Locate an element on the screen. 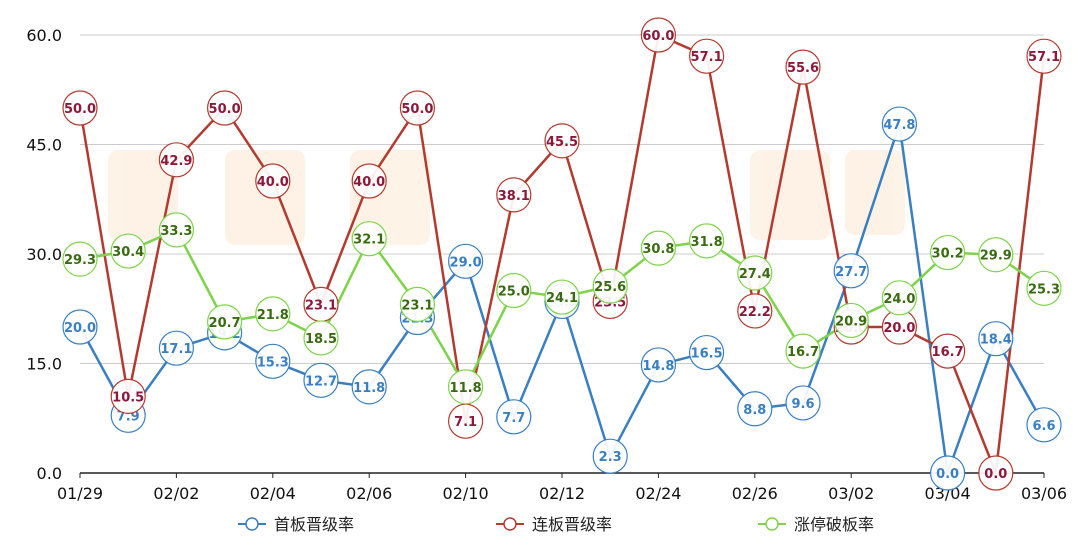 The width and height of the screenshot is (1080, 547). data-label: 20.0 is located at coordinates (899, 328).